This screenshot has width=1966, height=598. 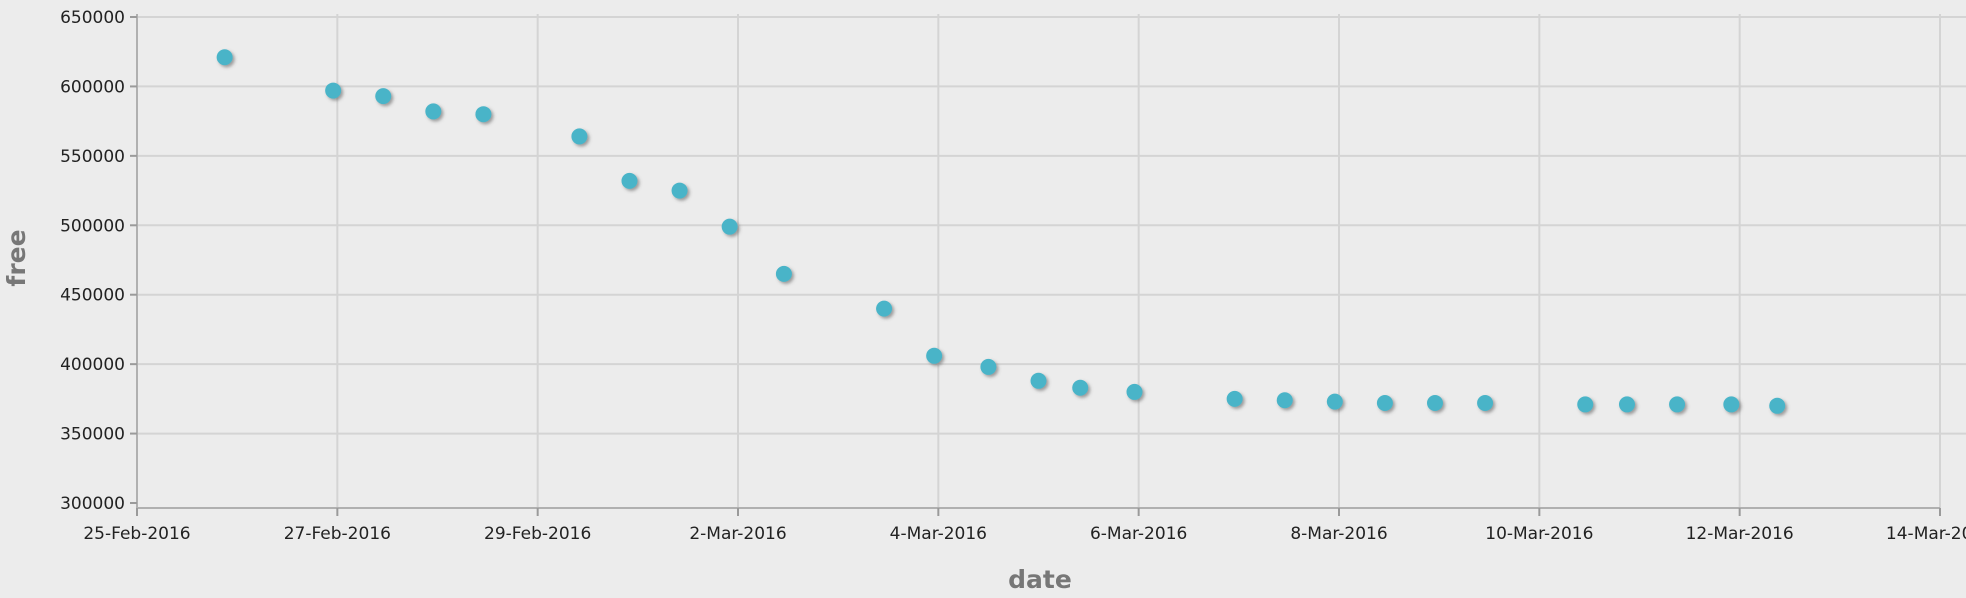 I want to click on y-tick-label: 600000, so click(x=92, y=87).